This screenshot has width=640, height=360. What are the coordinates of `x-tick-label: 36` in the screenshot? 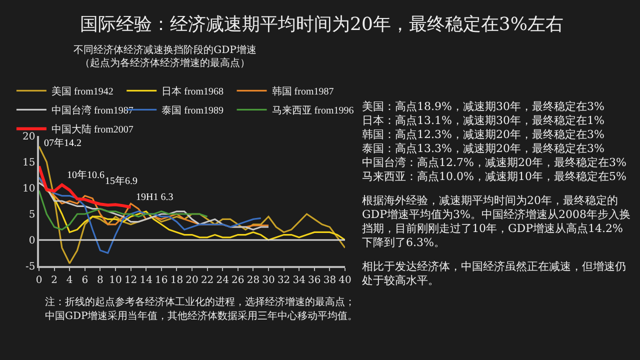 It's located at (314, 280).